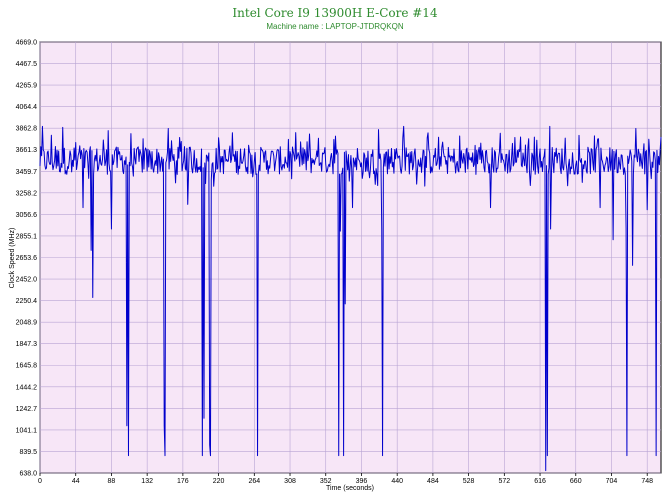  What do you see at coordinates (147, 481) in the screenshot?
I see `x-tick-label: 132` at bounding box center [147, 481].